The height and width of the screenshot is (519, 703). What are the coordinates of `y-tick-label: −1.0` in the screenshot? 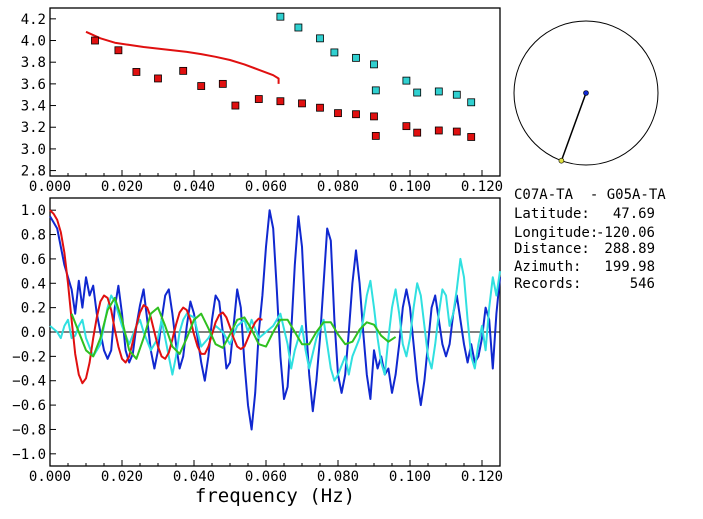 It's located at (29, 455).